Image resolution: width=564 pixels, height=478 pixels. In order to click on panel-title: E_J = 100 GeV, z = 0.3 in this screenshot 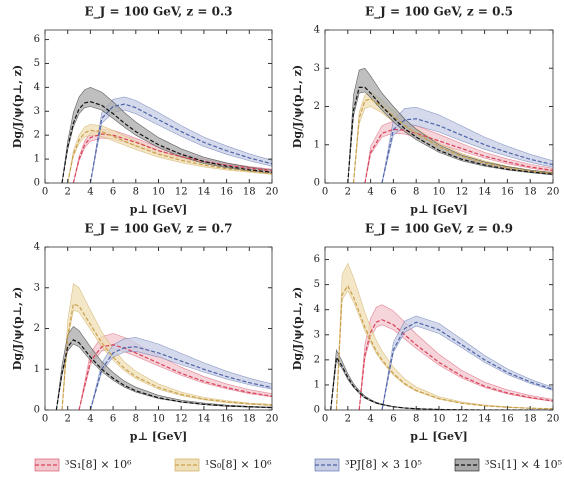, I will do `click(158, 12)`.